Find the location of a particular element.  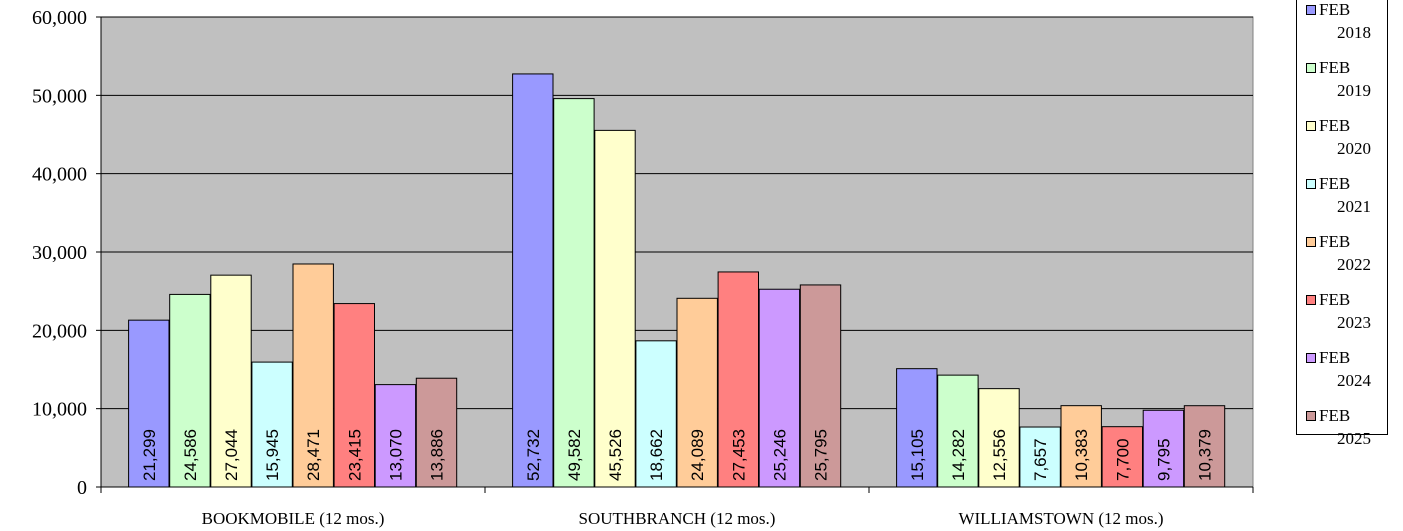

data-label: 18,662 is located at coordinates (656, 455).